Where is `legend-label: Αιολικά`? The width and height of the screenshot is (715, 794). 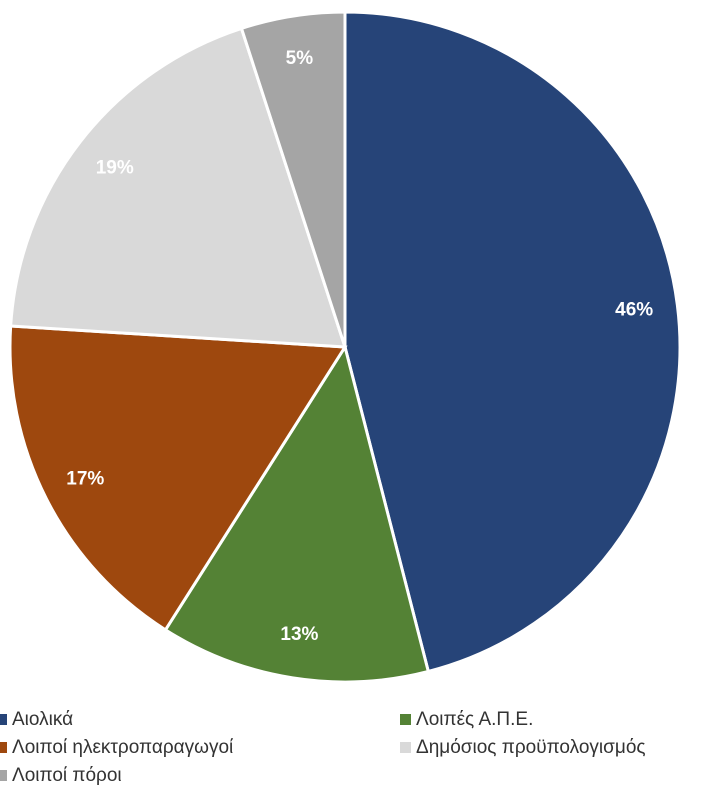 legend-label: Αιολικά is located at coordinates (42, 719).